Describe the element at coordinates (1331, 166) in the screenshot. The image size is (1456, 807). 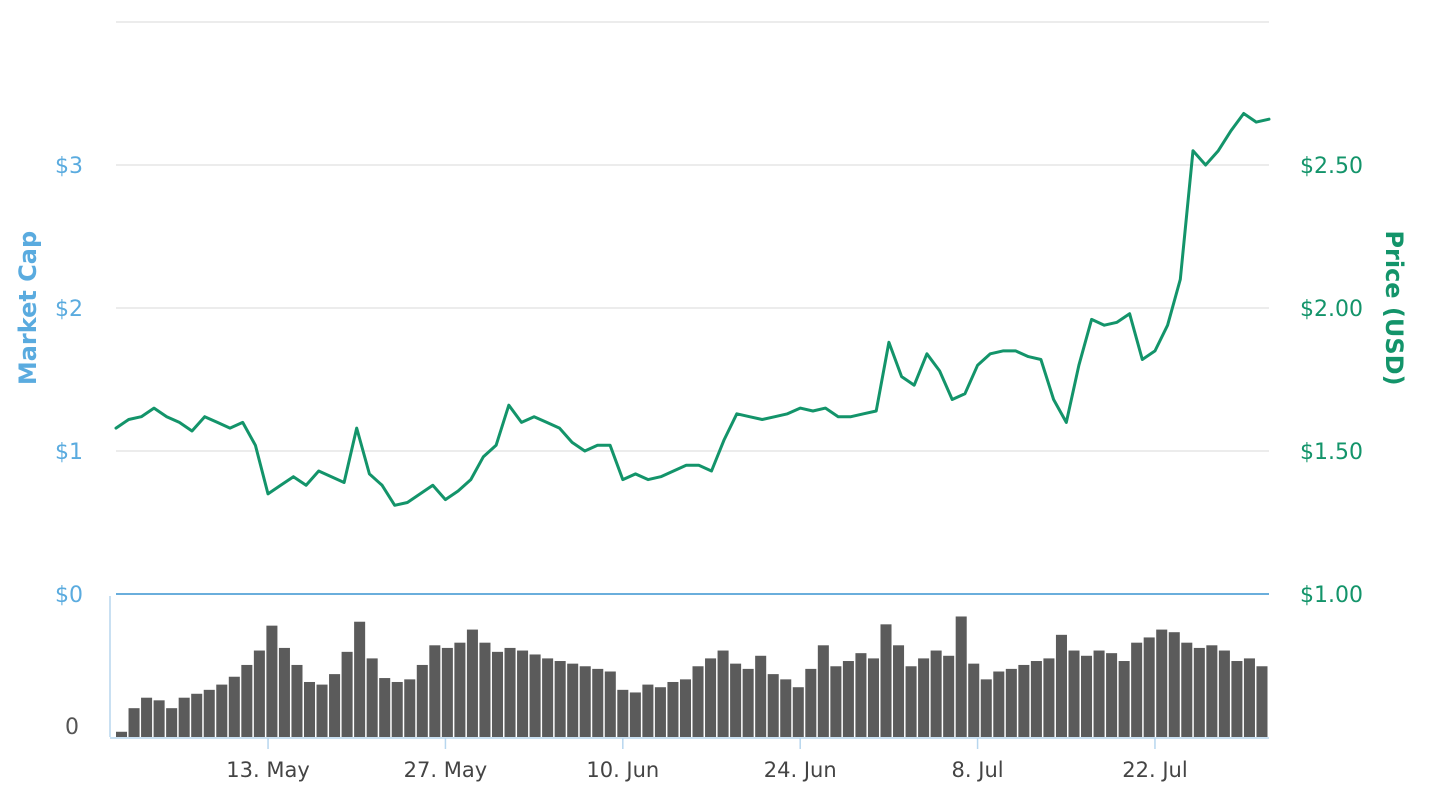
I see `y-right-tick-label: $2.50` at that location.